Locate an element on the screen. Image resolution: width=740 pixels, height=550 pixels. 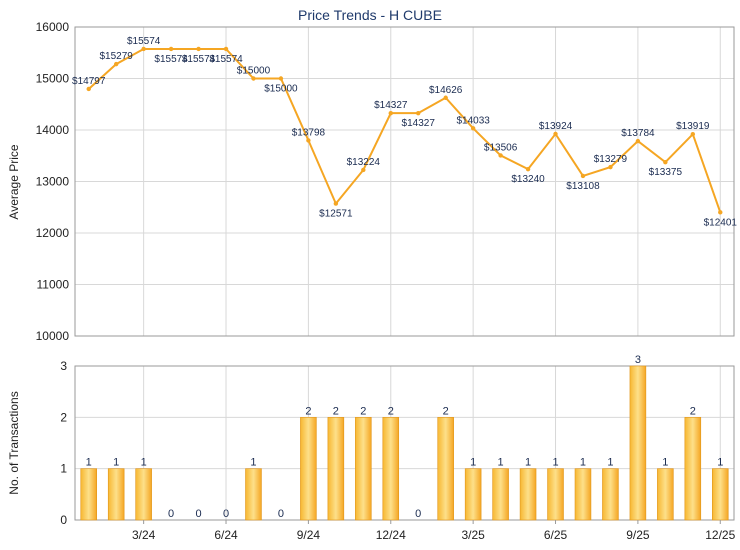
price-data-label: $14033 is located at coordinates (473, 120).